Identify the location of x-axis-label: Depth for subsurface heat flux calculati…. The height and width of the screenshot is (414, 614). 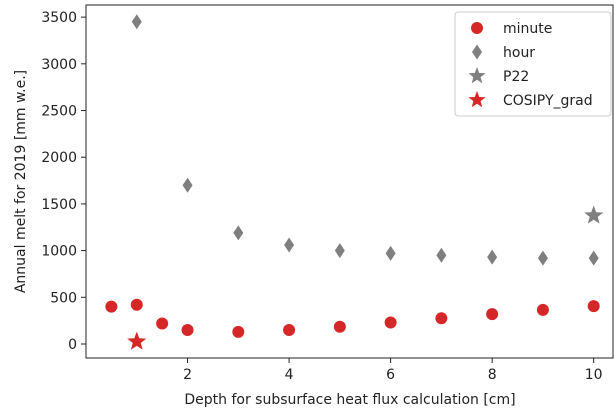
(349, 400).